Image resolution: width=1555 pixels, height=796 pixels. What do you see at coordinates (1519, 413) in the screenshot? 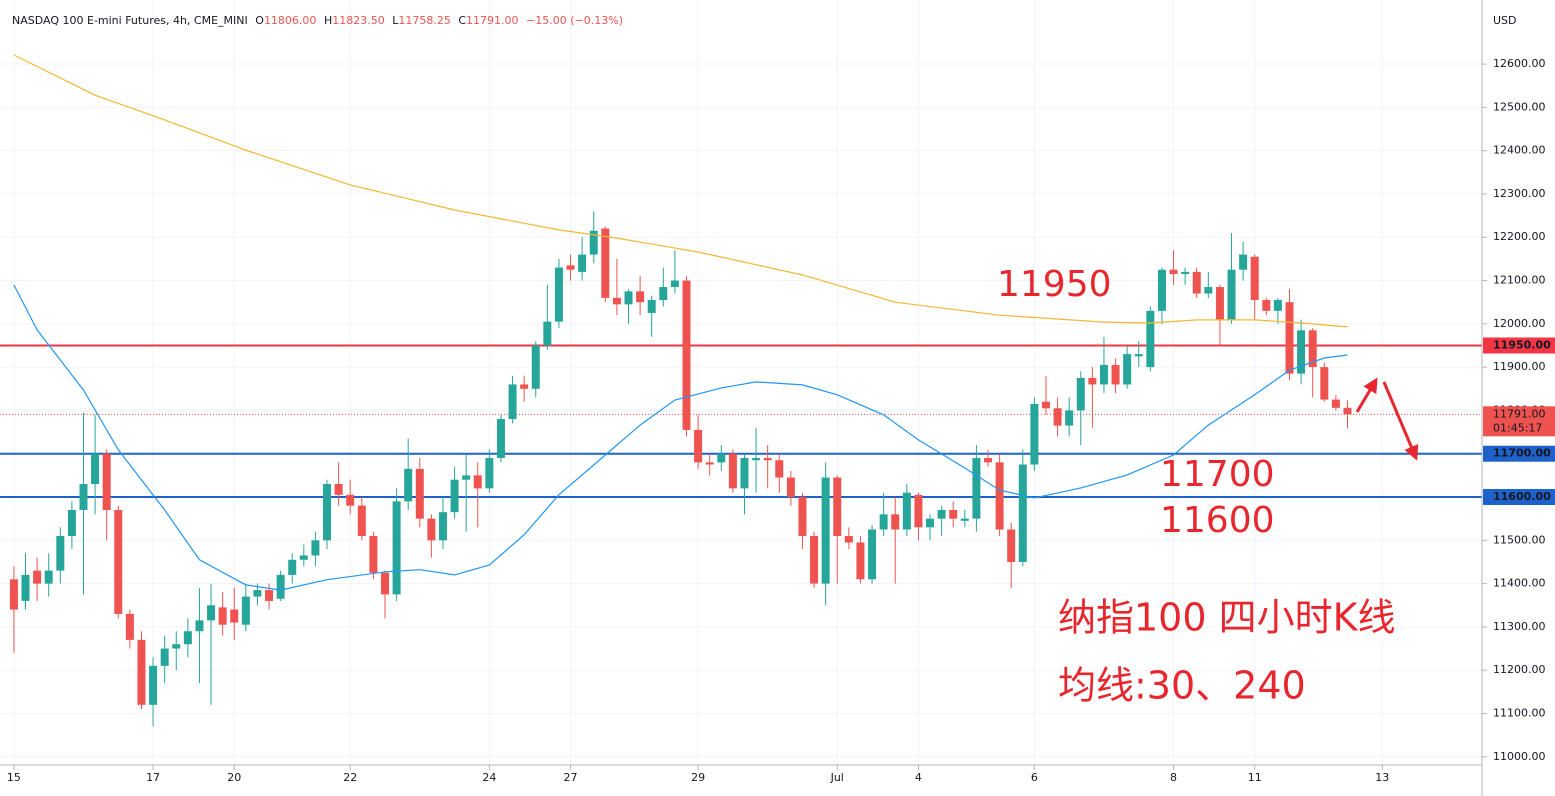
I see `price-label: 11791.00` at bounding box center [1519, 413].